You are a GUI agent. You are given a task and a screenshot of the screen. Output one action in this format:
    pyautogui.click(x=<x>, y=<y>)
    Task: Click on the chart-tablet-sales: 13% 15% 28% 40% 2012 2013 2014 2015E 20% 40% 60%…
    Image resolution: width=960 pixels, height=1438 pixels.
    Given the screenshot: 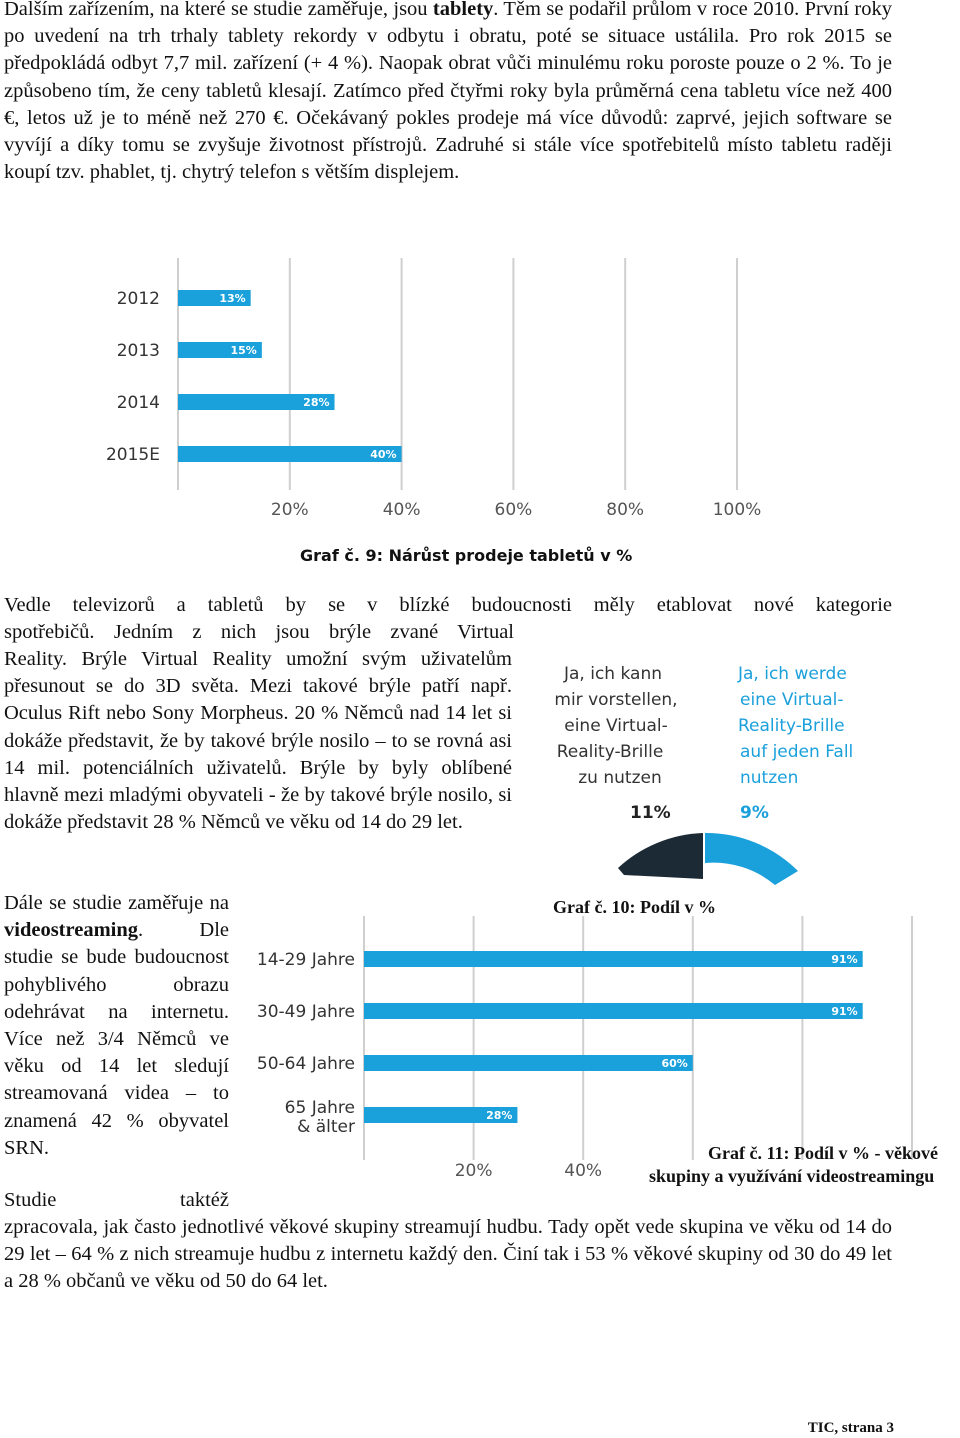 What is the action you would take?
    pyautogui.click(x=434, y=389)
    